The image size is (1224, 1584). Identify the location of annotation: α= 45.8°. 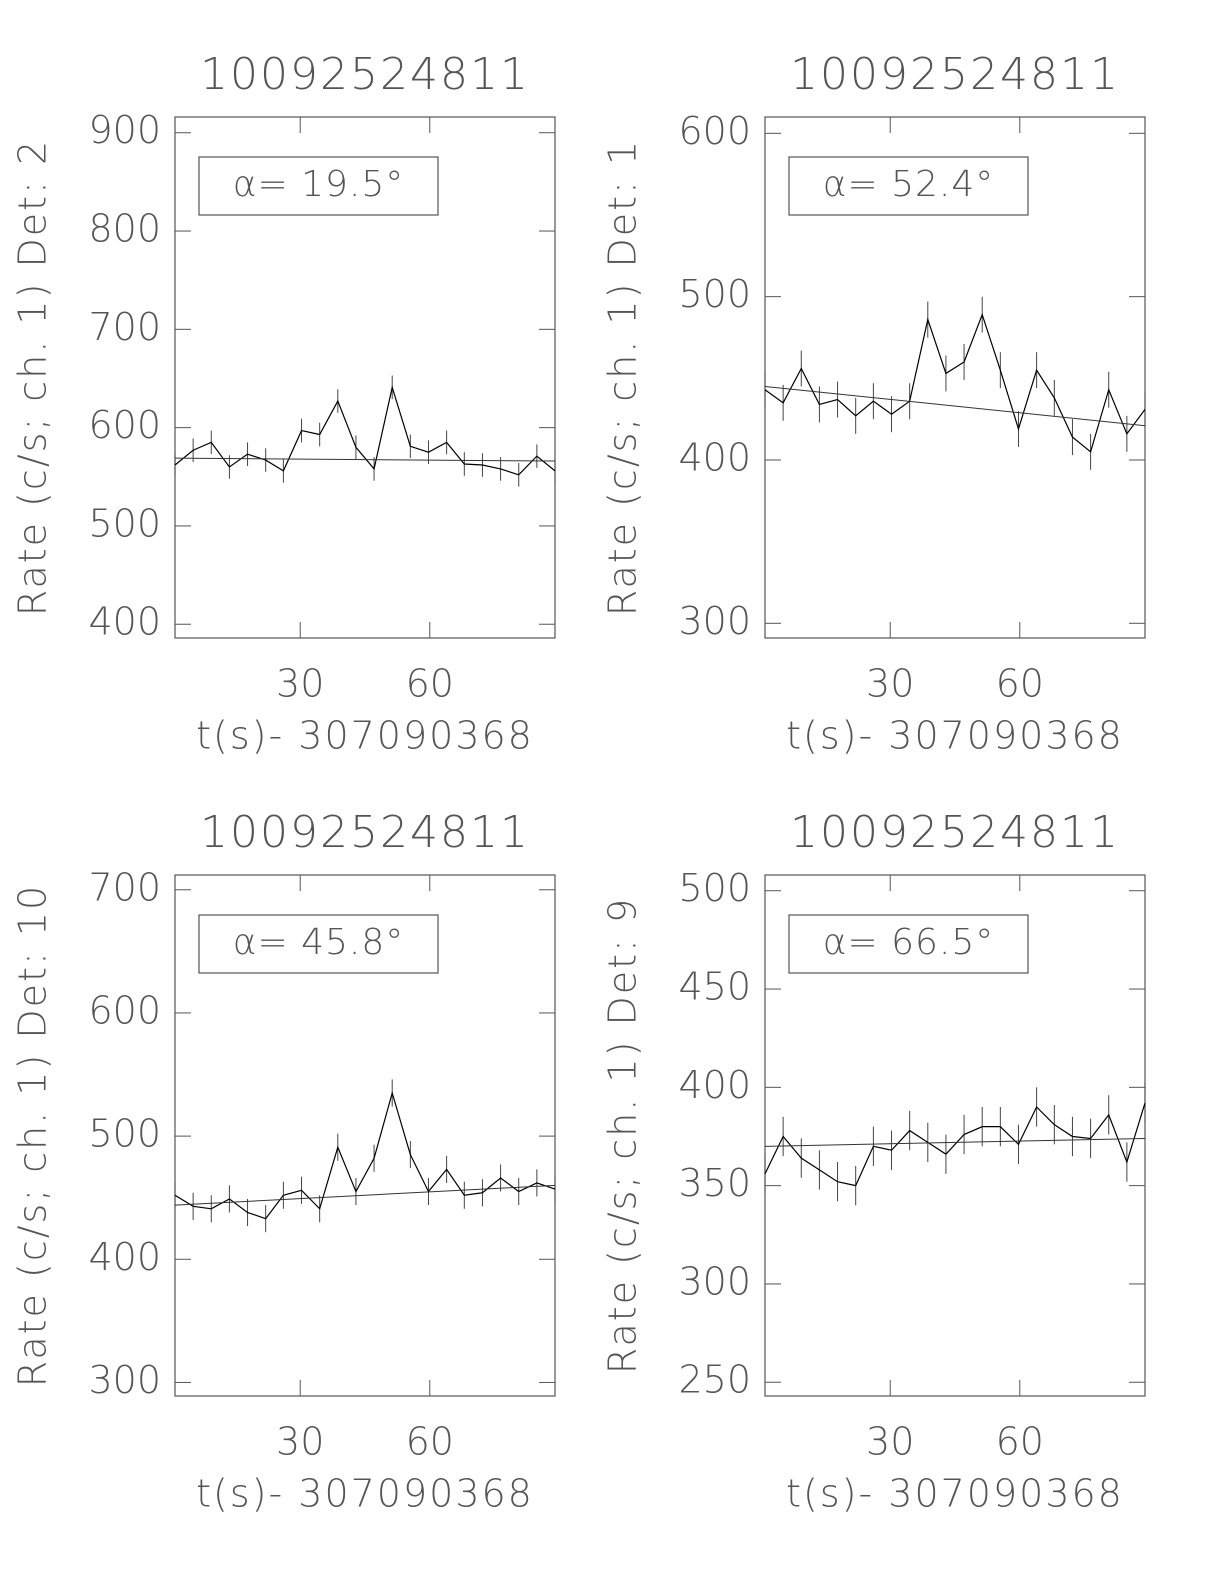
(319, 942).